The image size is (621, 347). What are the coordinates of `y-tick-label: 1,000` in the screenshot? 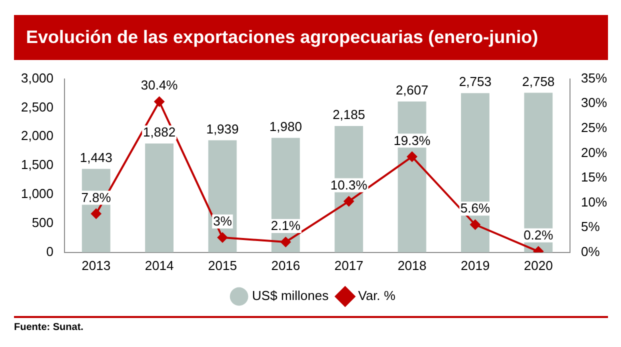 It's located at (37, 194).